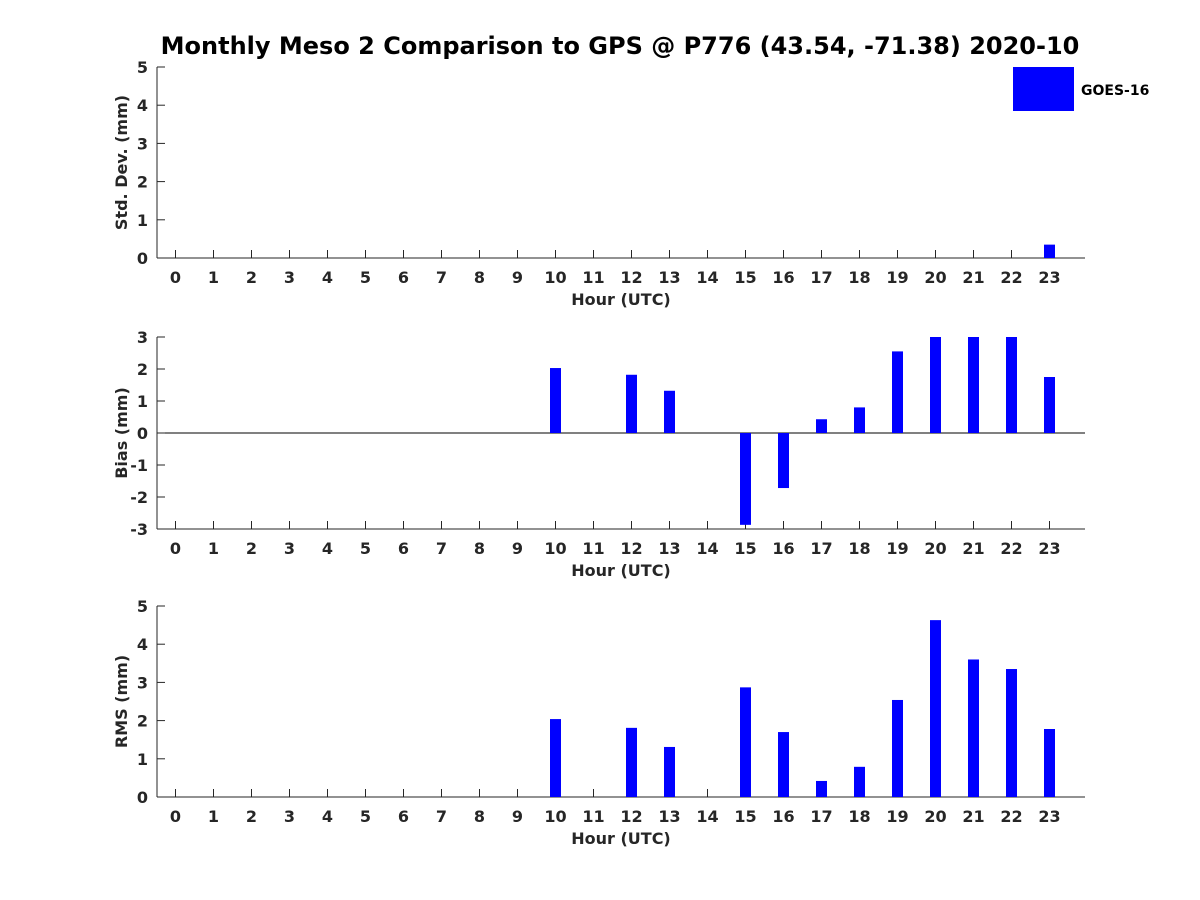 This screenshot has height=900, width=1200. Describe the element at coordinates (139, 497) in the screenshot. I see `y-tick-label: -2` at that location.